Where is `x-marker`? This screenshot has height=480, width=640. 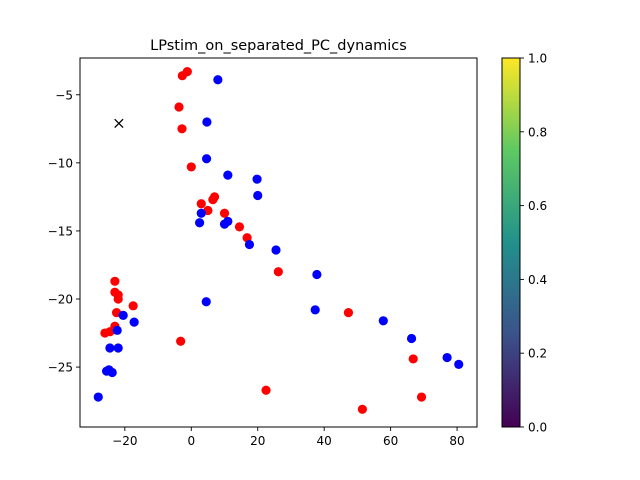 x-marker is located at coordinates (119, 123).